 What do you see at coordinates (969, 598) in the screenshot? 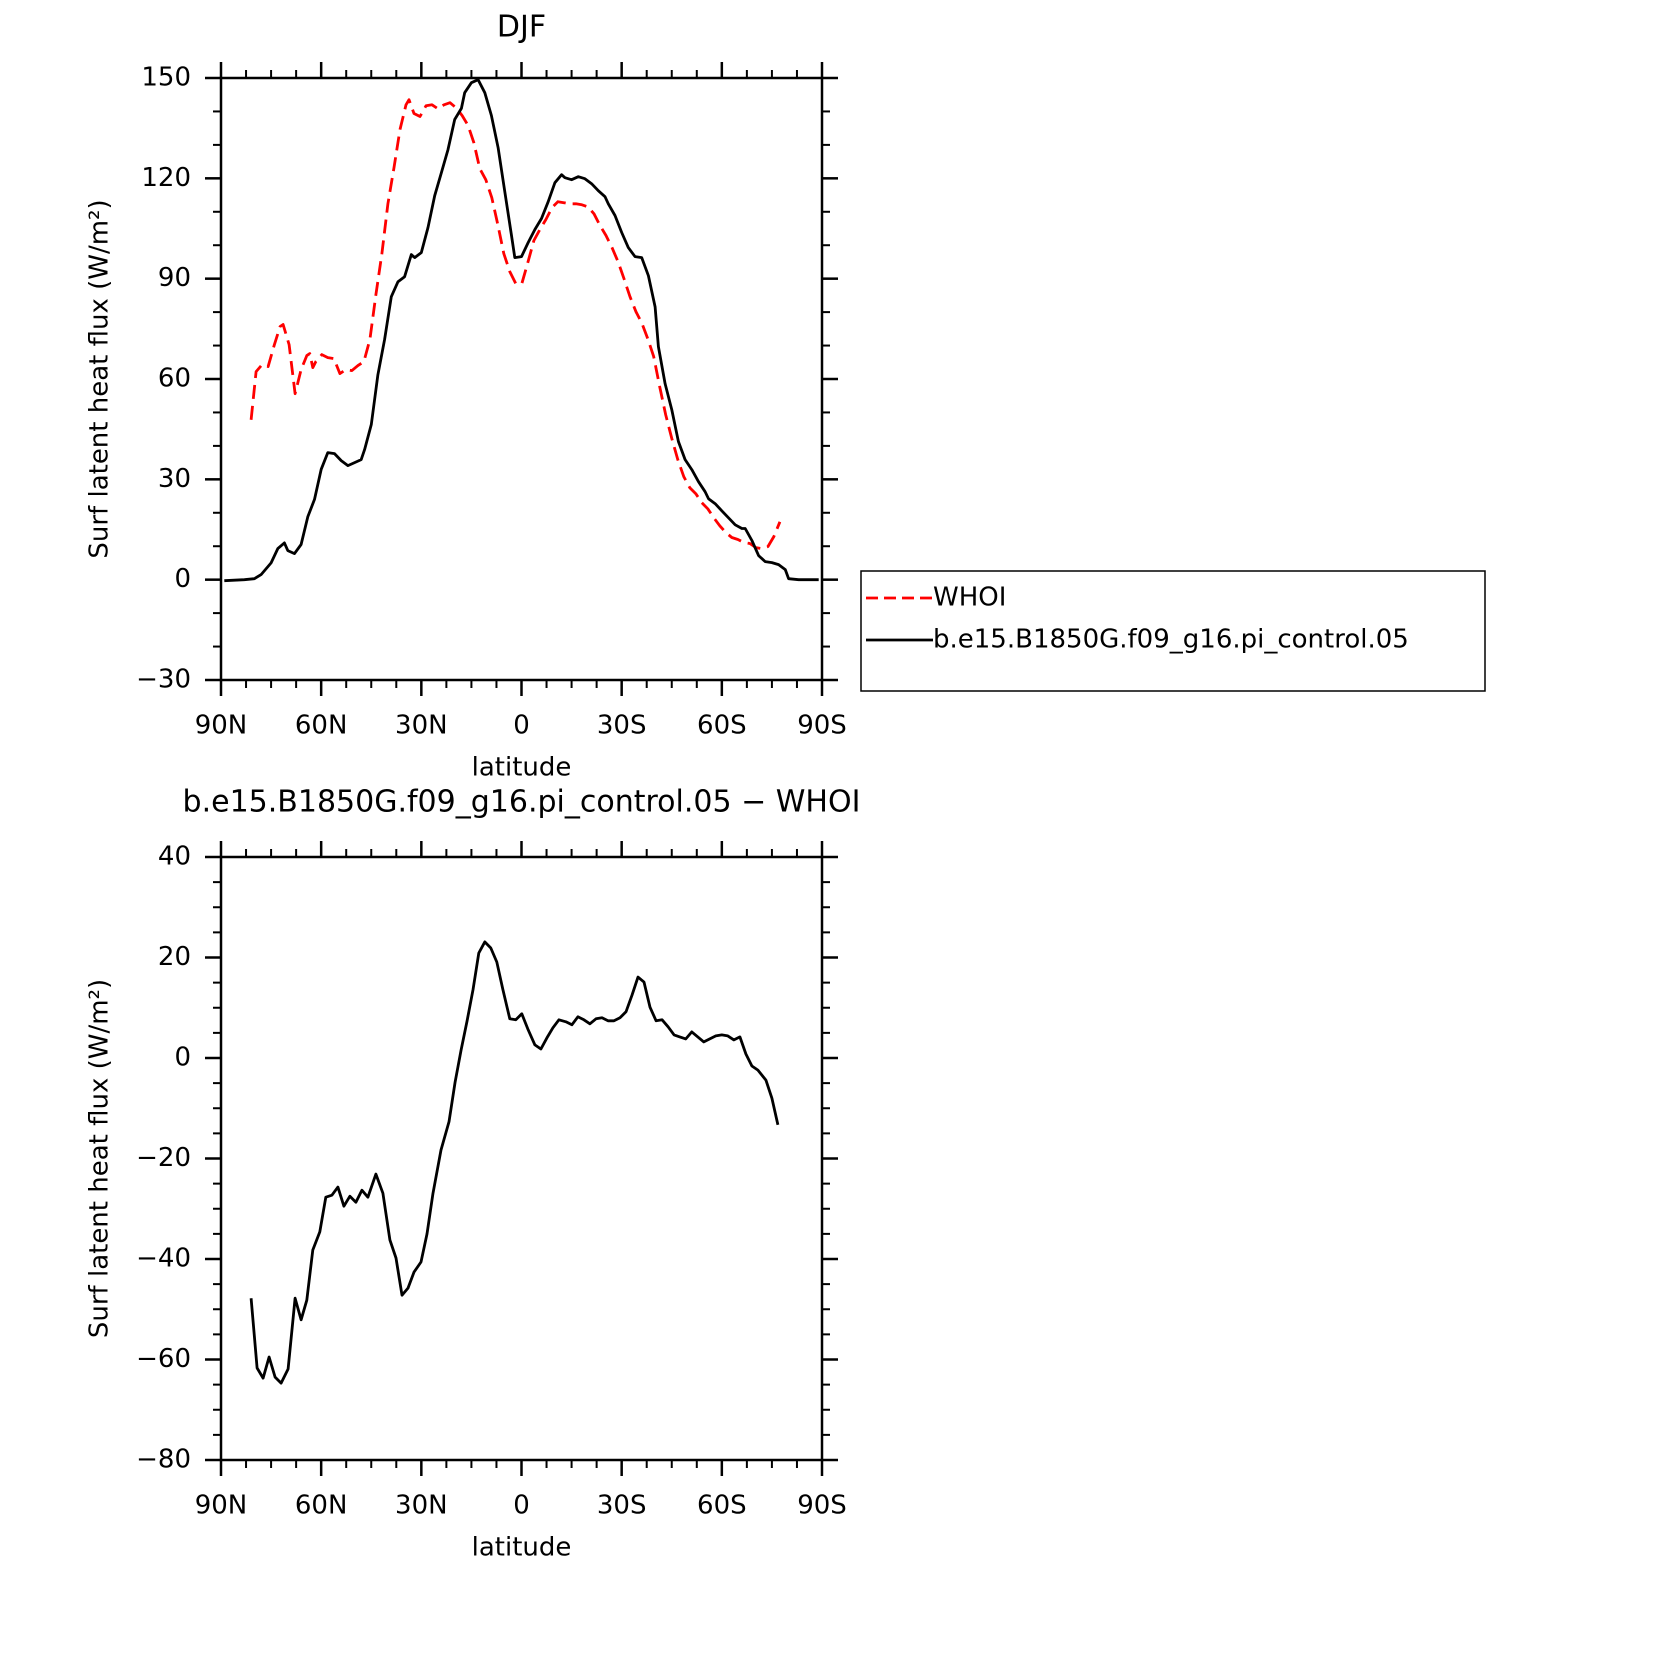
I see `legend-label: WHOI` at bounding box center [969, 598].